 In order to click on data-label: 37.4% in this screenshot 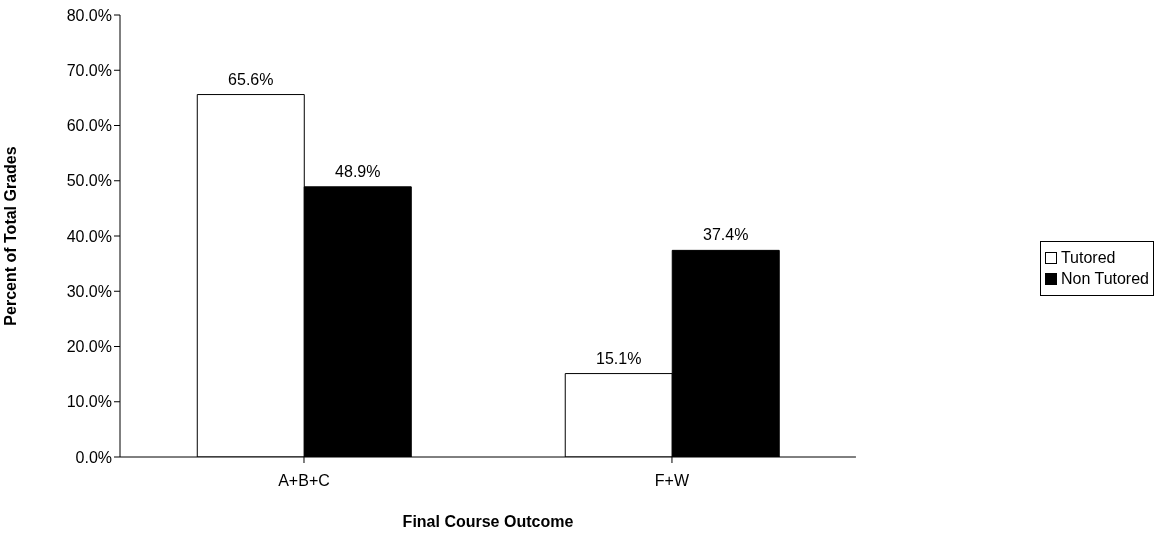, I will do `click(726, 235)`.